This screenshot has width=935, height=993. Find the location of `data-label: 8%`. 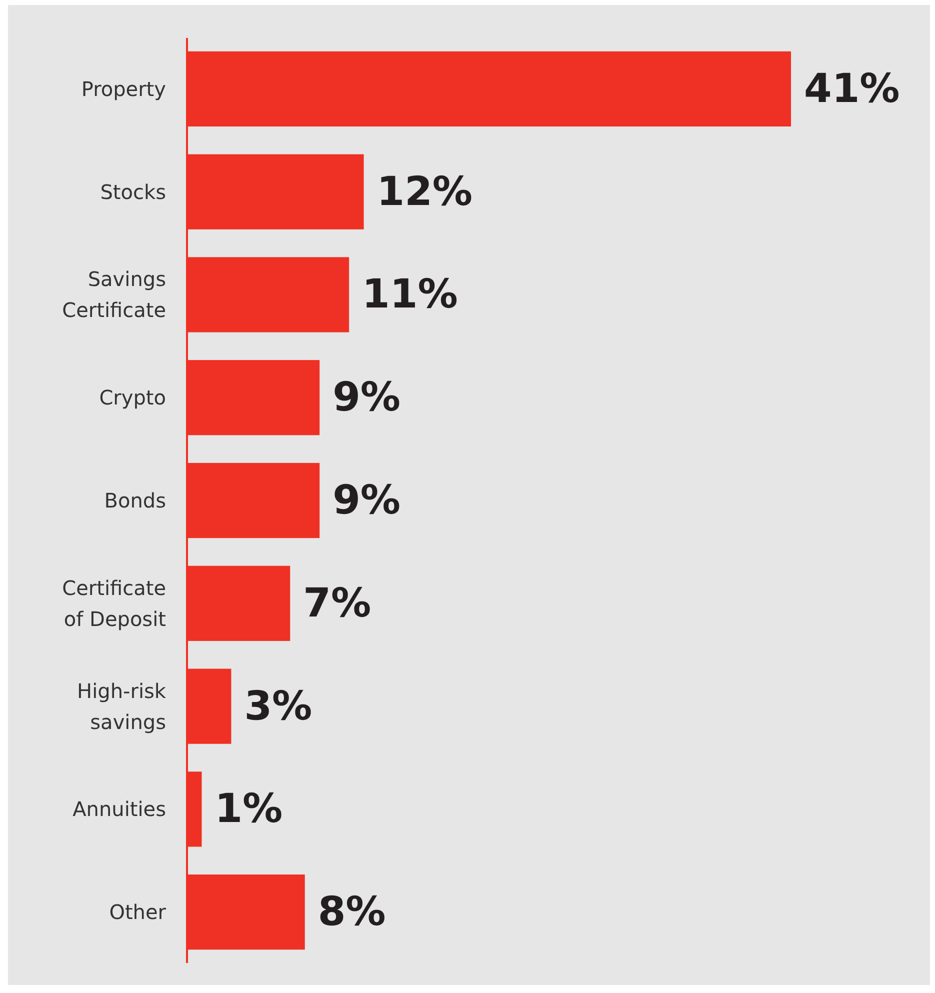

data-label: 8% is located at coordinates (352, 912).